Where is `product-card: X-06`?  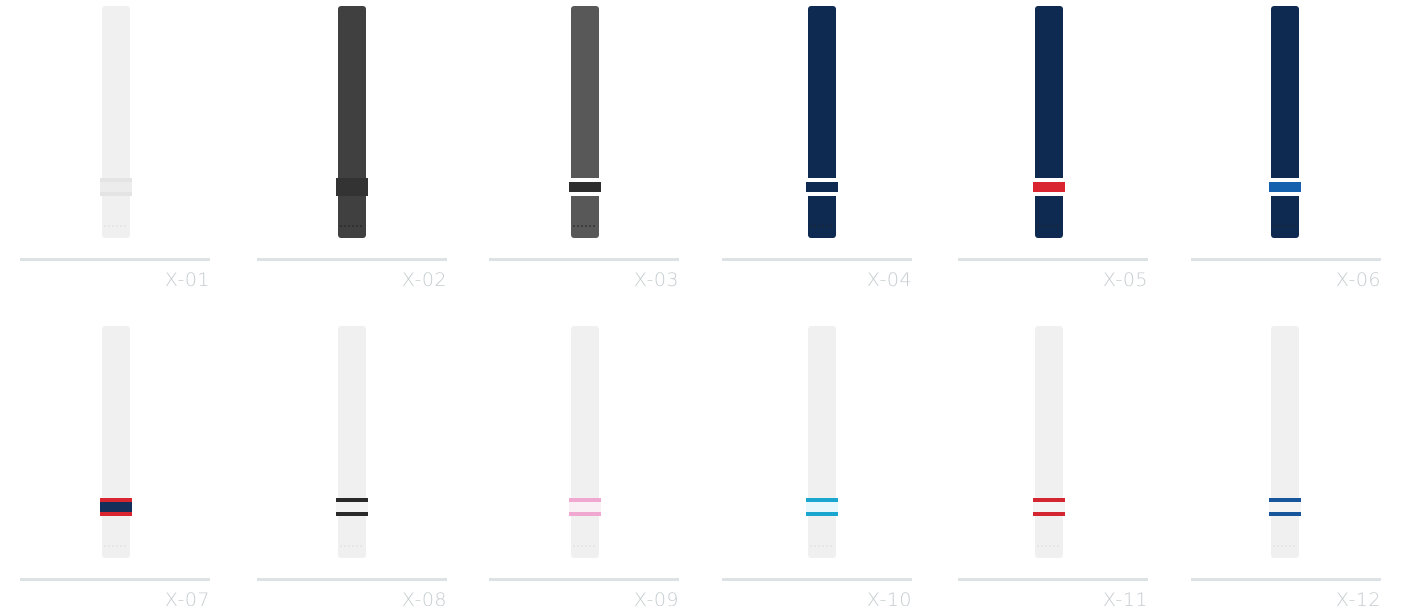 product-card: X-06 is located at coordinates (1286, 148).